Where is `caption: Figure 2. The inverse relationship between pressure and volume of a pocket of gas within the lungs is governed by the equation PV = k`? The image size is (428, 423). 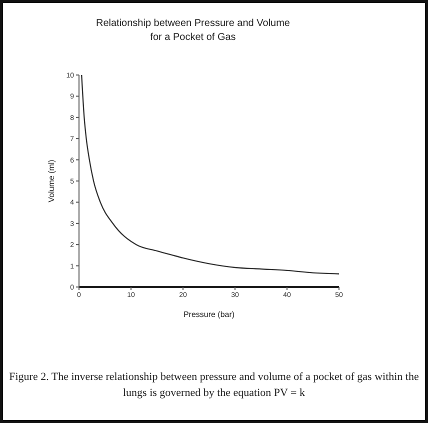 caption: Figure 2. The inverse relationship between pressure and volume of a pocket of gas within the lungs is governed by the equation PV = k is located at coordinates (214, 385).